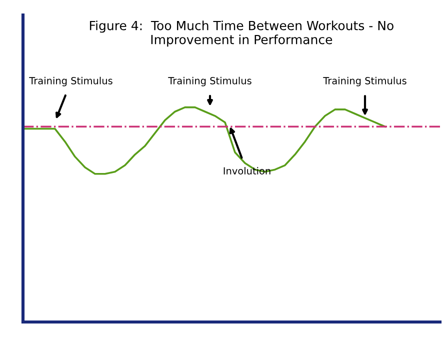  Describe the element at coordinates (247, 171) in the screenshot. I see `annotation: Involution` at that location.